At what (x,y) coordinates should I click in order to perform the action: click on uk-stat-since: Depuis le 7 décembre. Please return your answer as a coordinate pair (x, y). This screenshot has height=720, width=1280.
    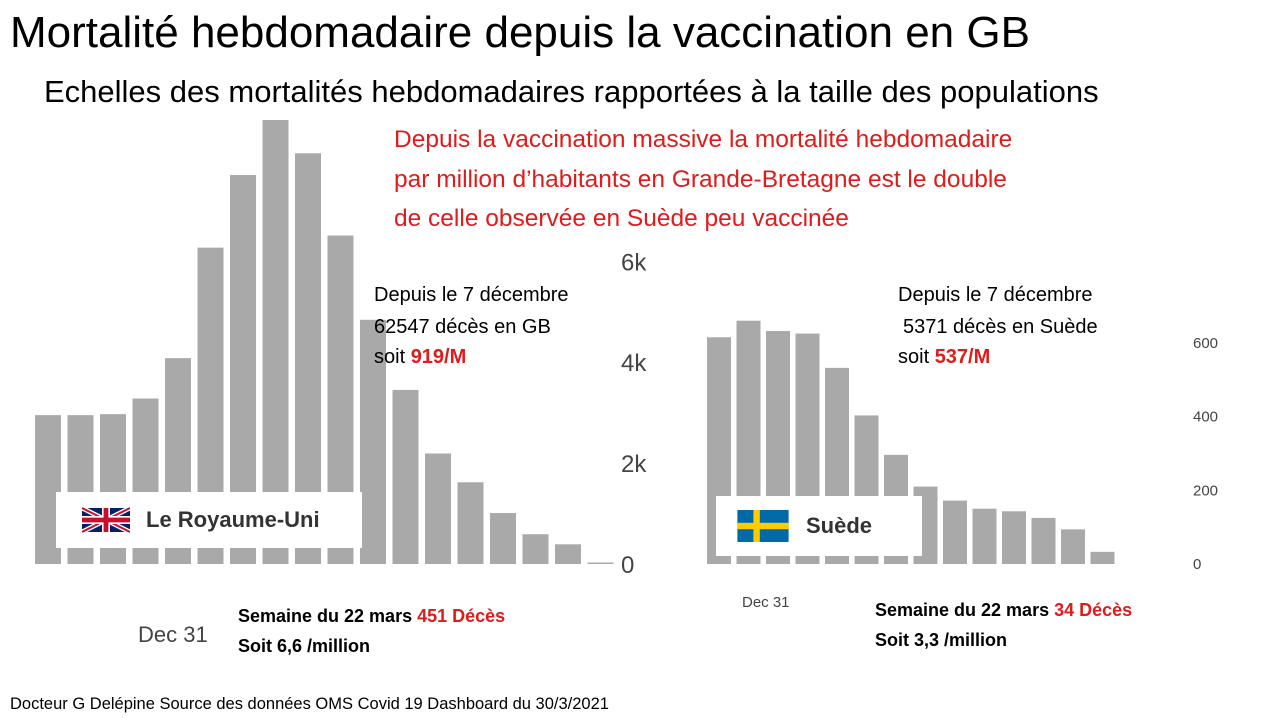
    Looking at the image, I should click on (471, 295).